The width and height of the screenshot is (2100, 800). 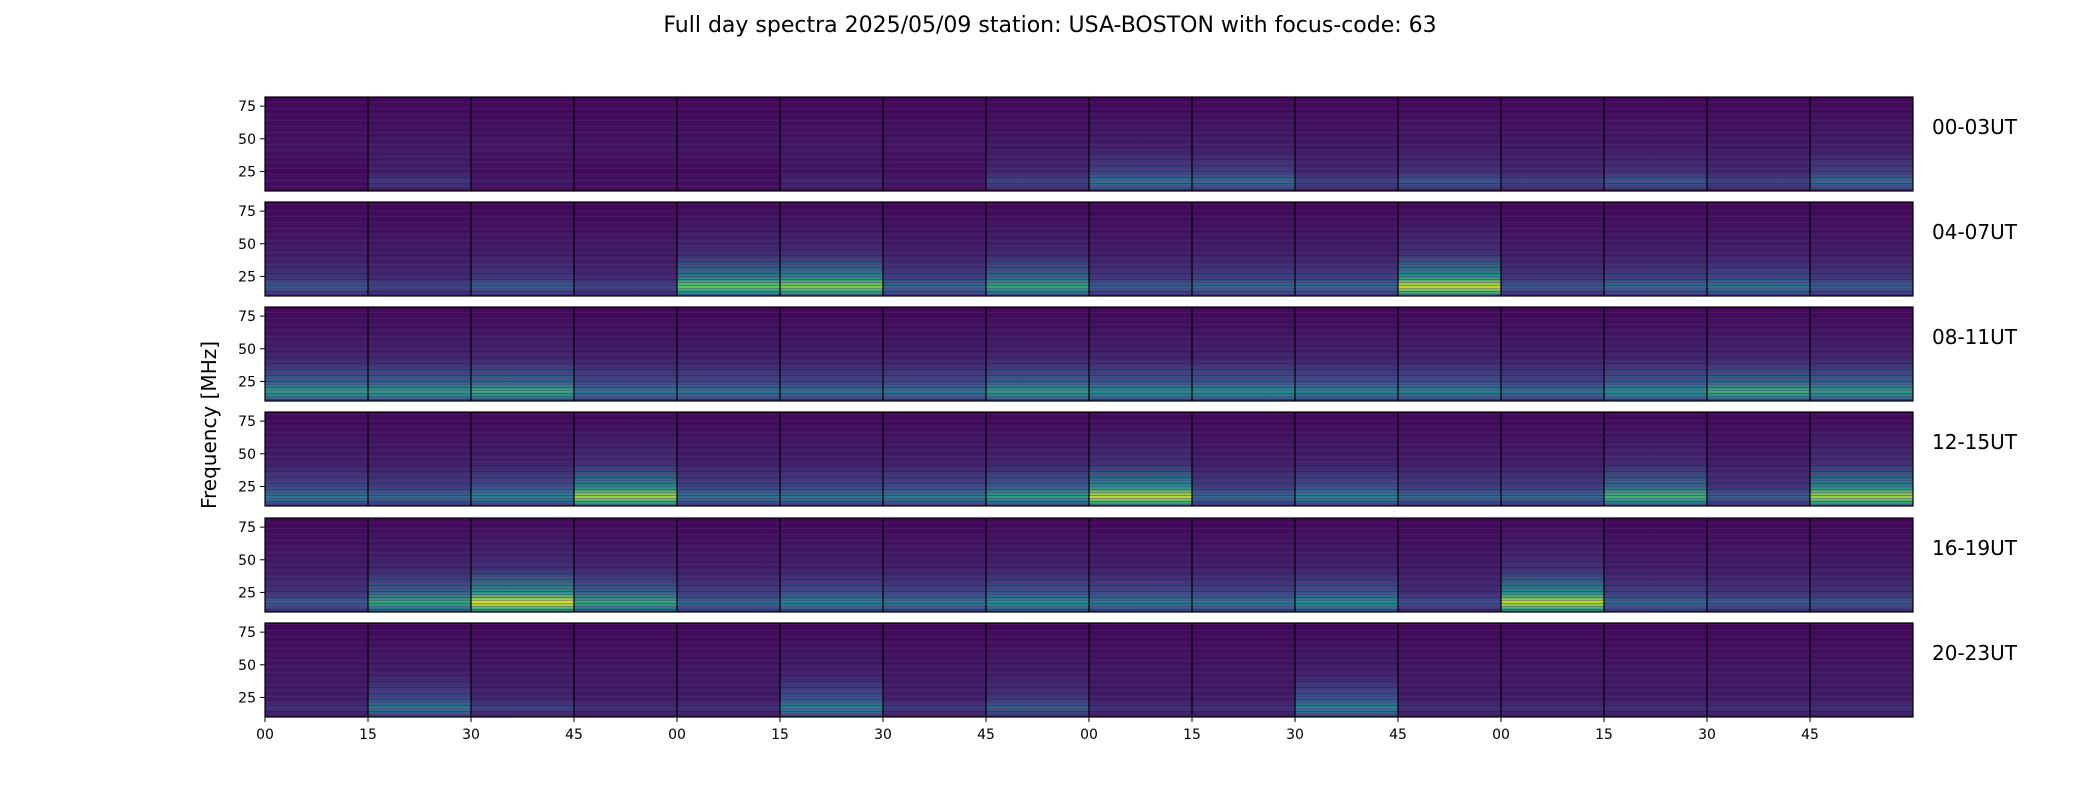 What do you see at coordinates (1975, 127) in the screenshot?
I see `row-time-label: 00-03UT` at bounding box center [1975, 127].